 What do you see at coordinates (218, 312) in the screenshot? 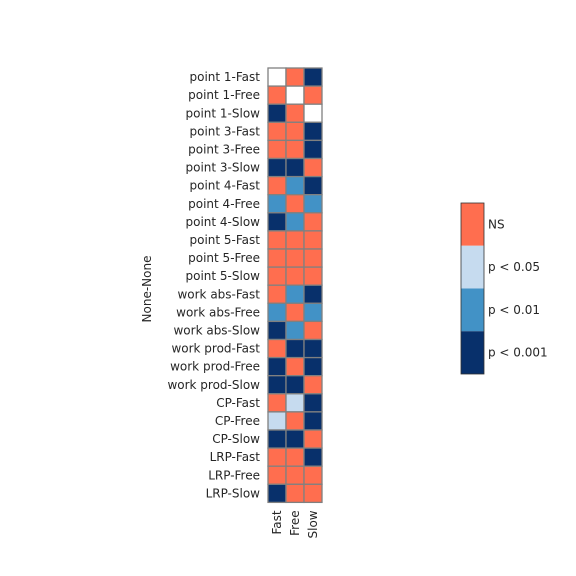
I see `row-tick-label: work abs-Free` at bounding box center [218, 312].